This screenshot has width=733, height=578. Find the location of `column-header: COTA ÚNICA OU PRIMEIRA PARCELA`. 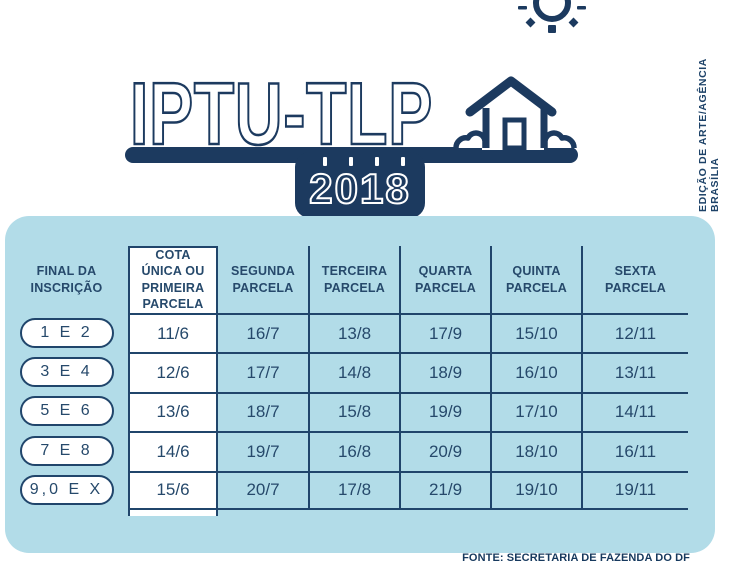

column-header: COTA ÚNICA OU PRIMEIRA PARCELA is located at coordinates (173, 279).